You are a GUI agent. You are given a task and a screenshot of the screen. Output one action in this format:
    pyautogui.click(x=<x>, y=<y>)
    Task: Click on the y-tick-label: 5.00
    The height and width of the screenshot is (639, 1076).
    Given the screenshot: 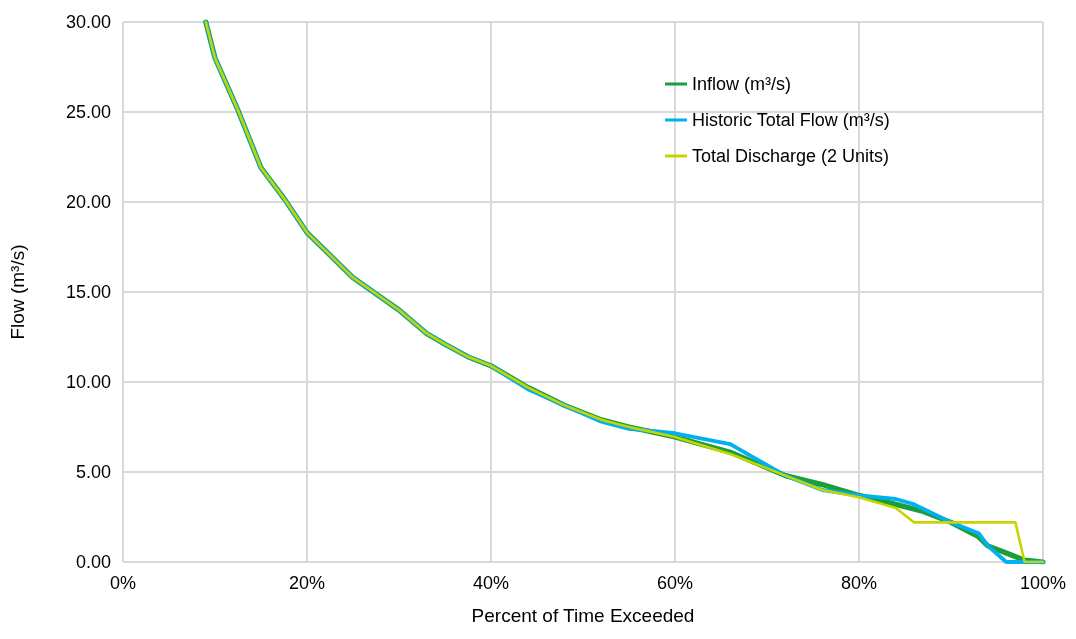 What is the action you would take?
    pyautogui.click(x=93, y=472)
    